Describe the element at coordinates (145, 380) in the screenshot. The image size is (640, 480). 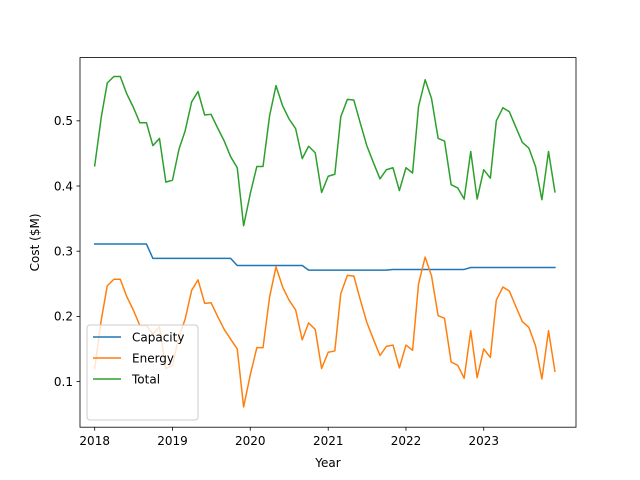
I see `legend-label-total: Total` at that location.